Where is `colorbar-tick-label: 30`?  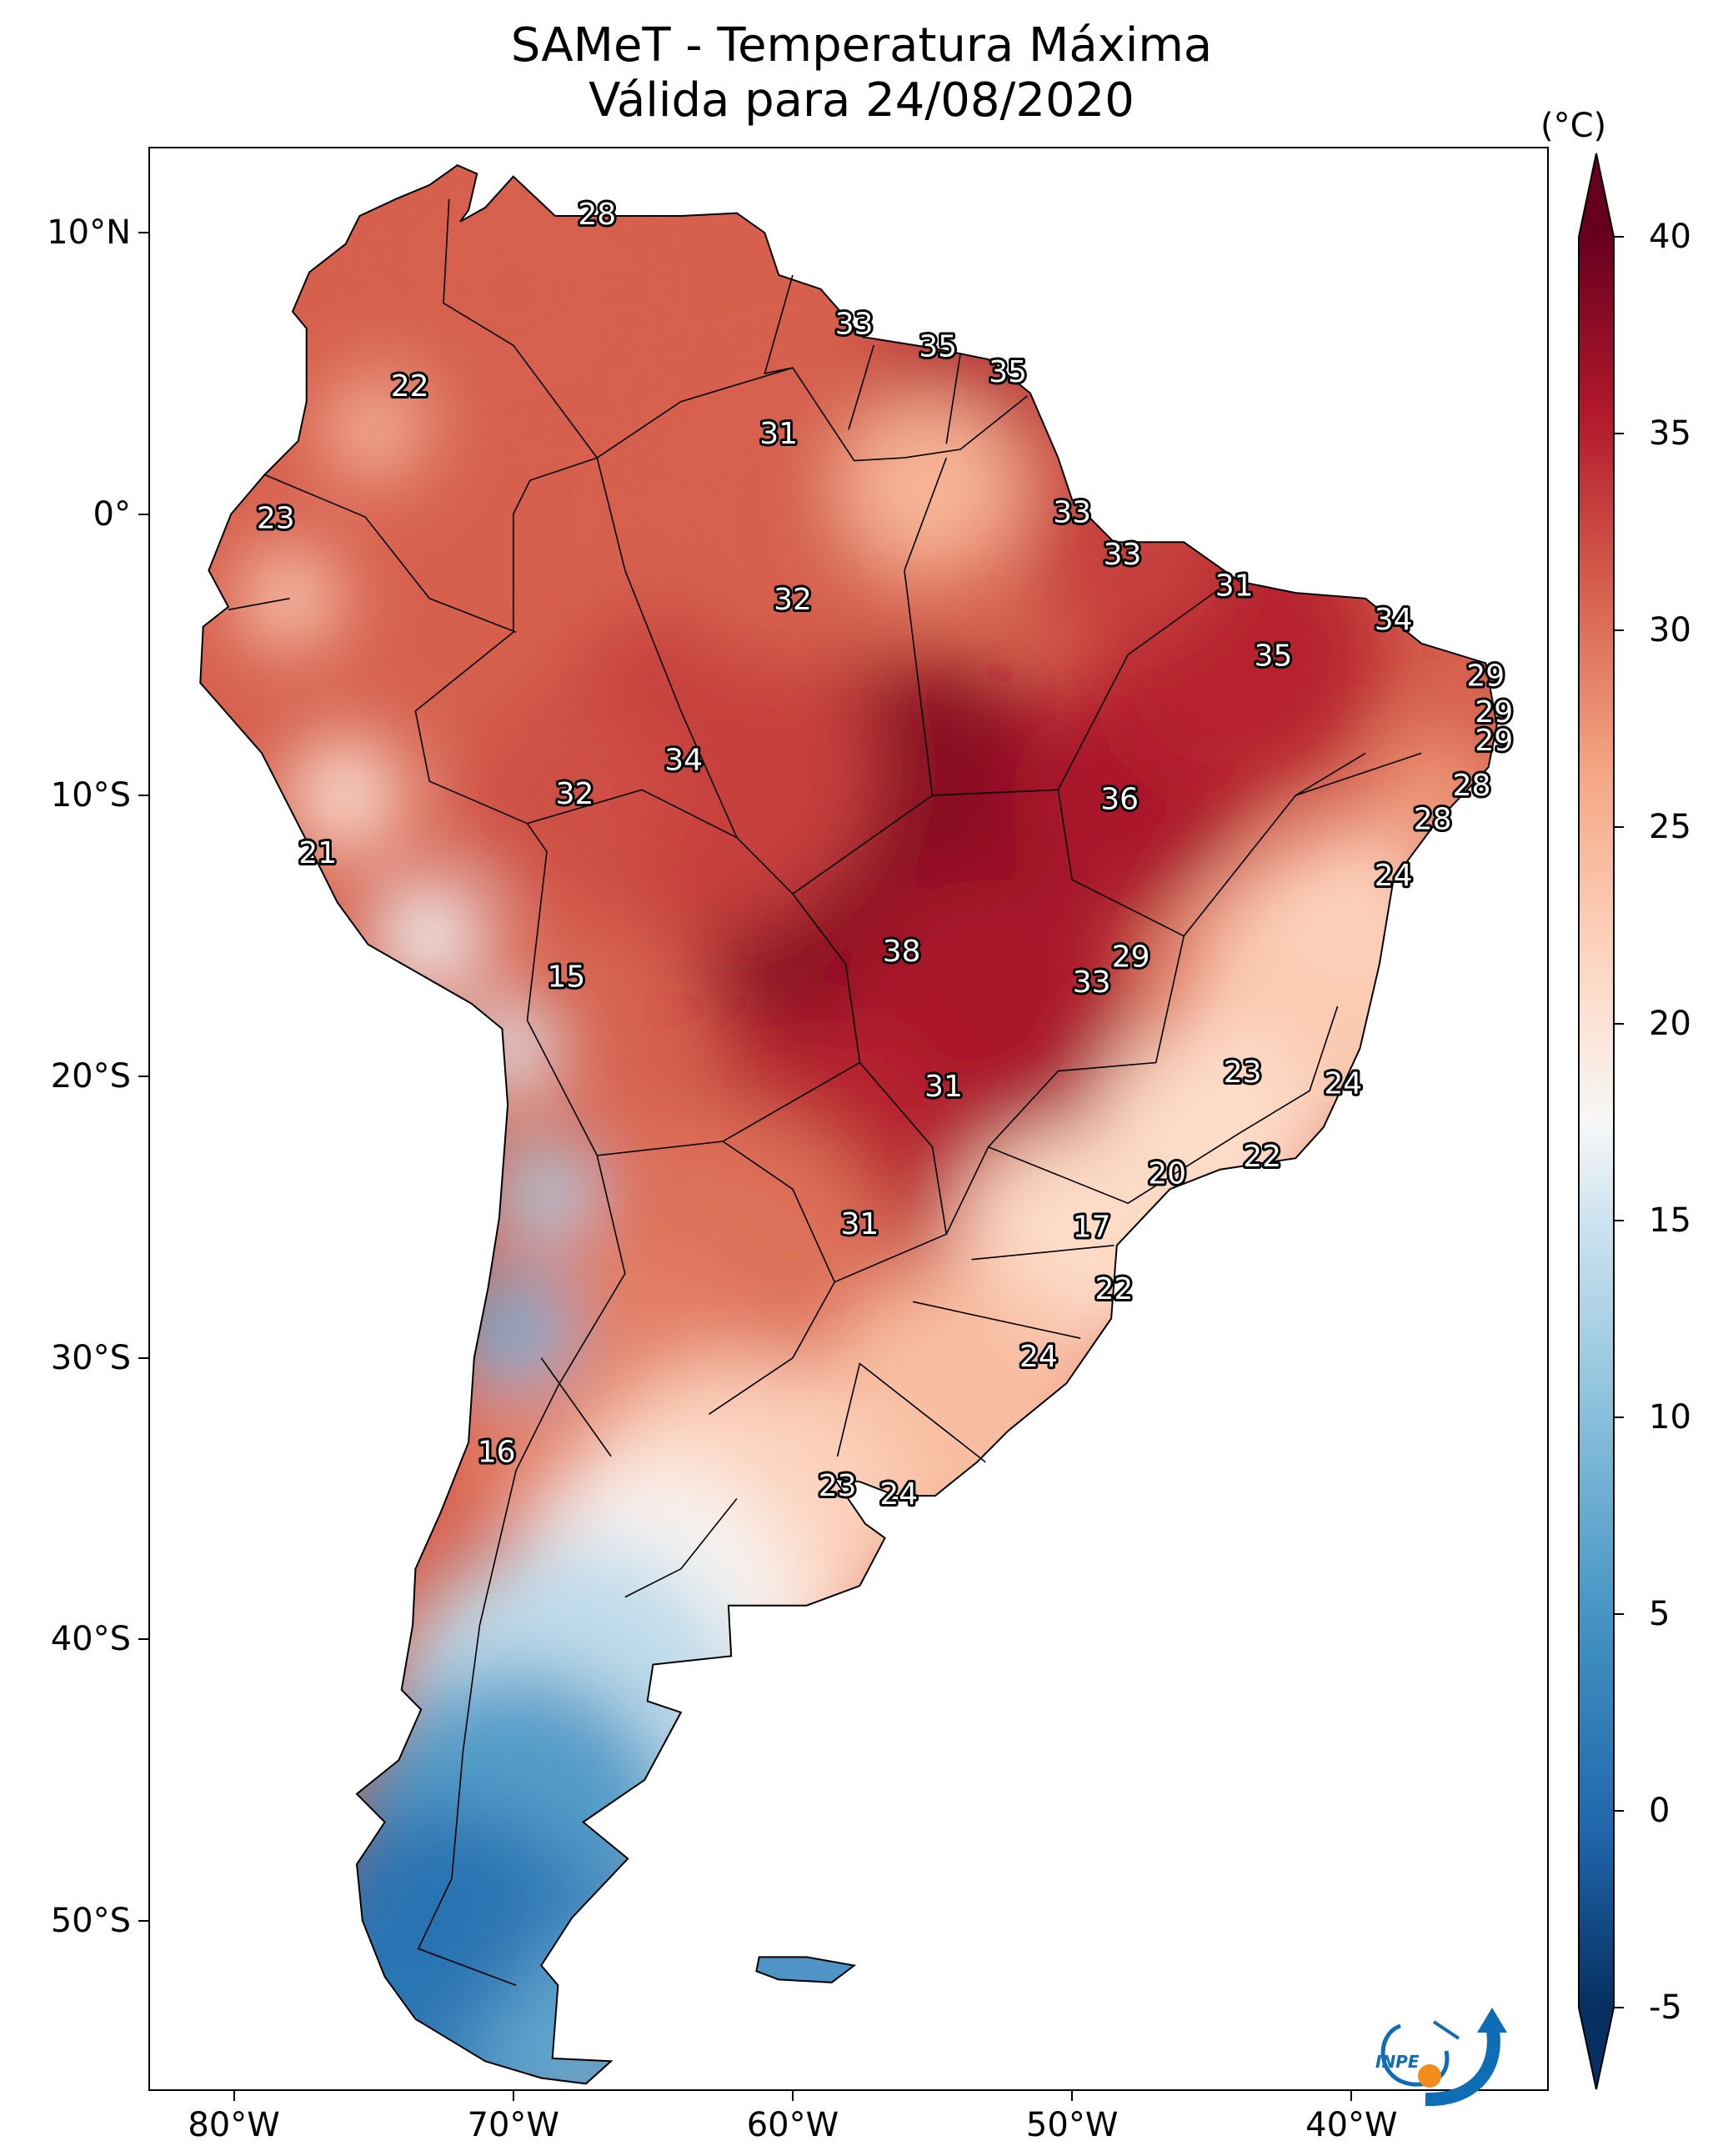
colorbar-tick-label: 30 is located at coordinates (1670, 630).